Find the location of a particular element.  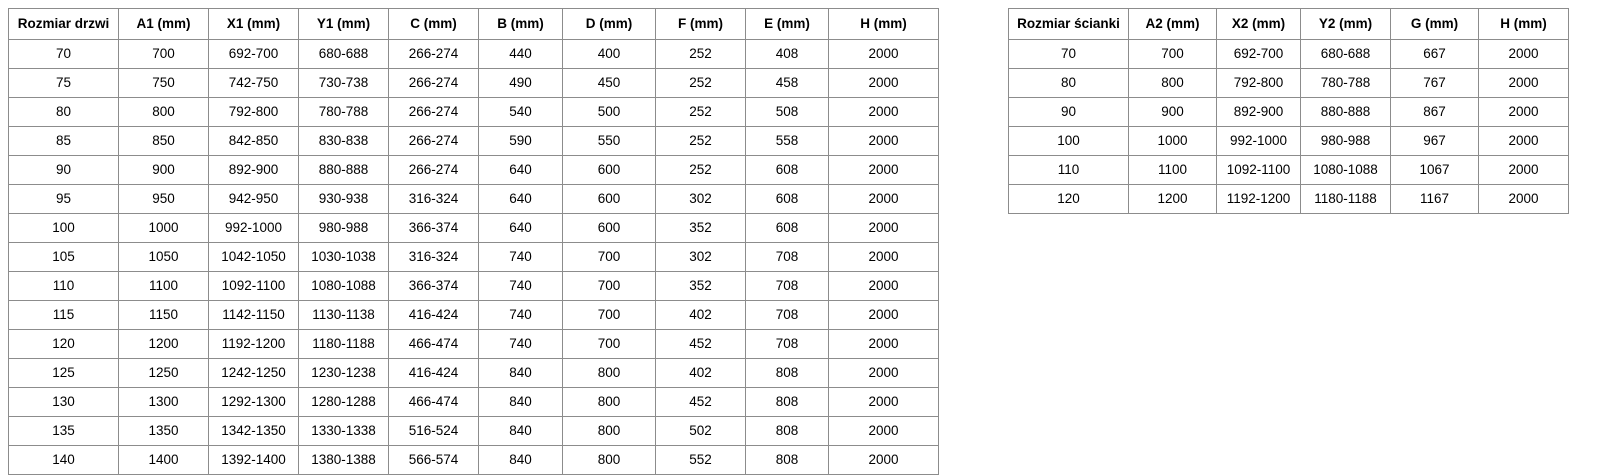

door-cell: 1092-1100 is located at coordinates (253, 286).